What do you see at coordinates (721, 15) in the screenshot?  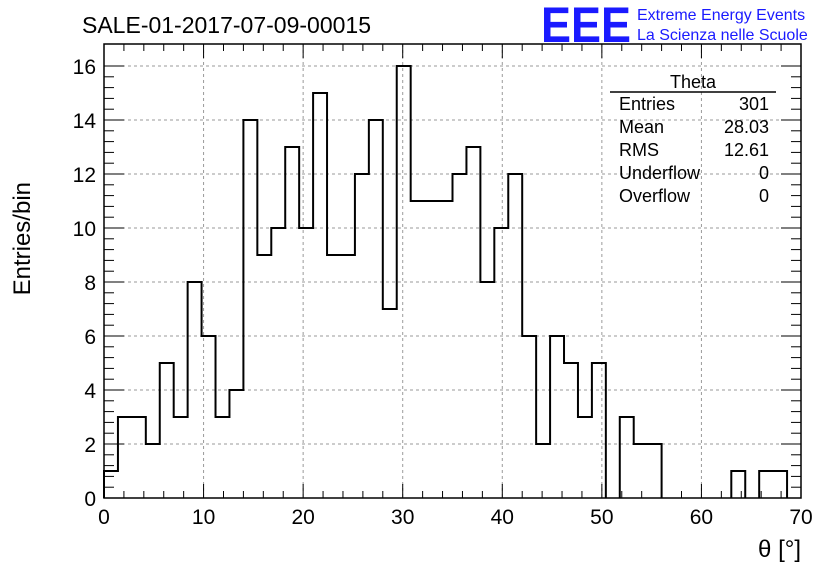 I see `logo-line-1: Extreme Energy Events` at bounding box center [721, 15].